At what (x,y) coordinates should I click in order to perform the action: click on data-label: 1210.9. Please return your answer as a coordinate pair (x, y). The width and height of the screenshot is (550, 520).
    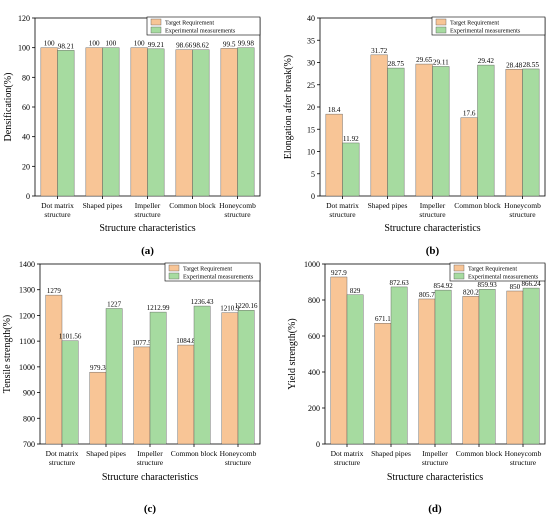
    Looking at the image, I should click on (230, 309).